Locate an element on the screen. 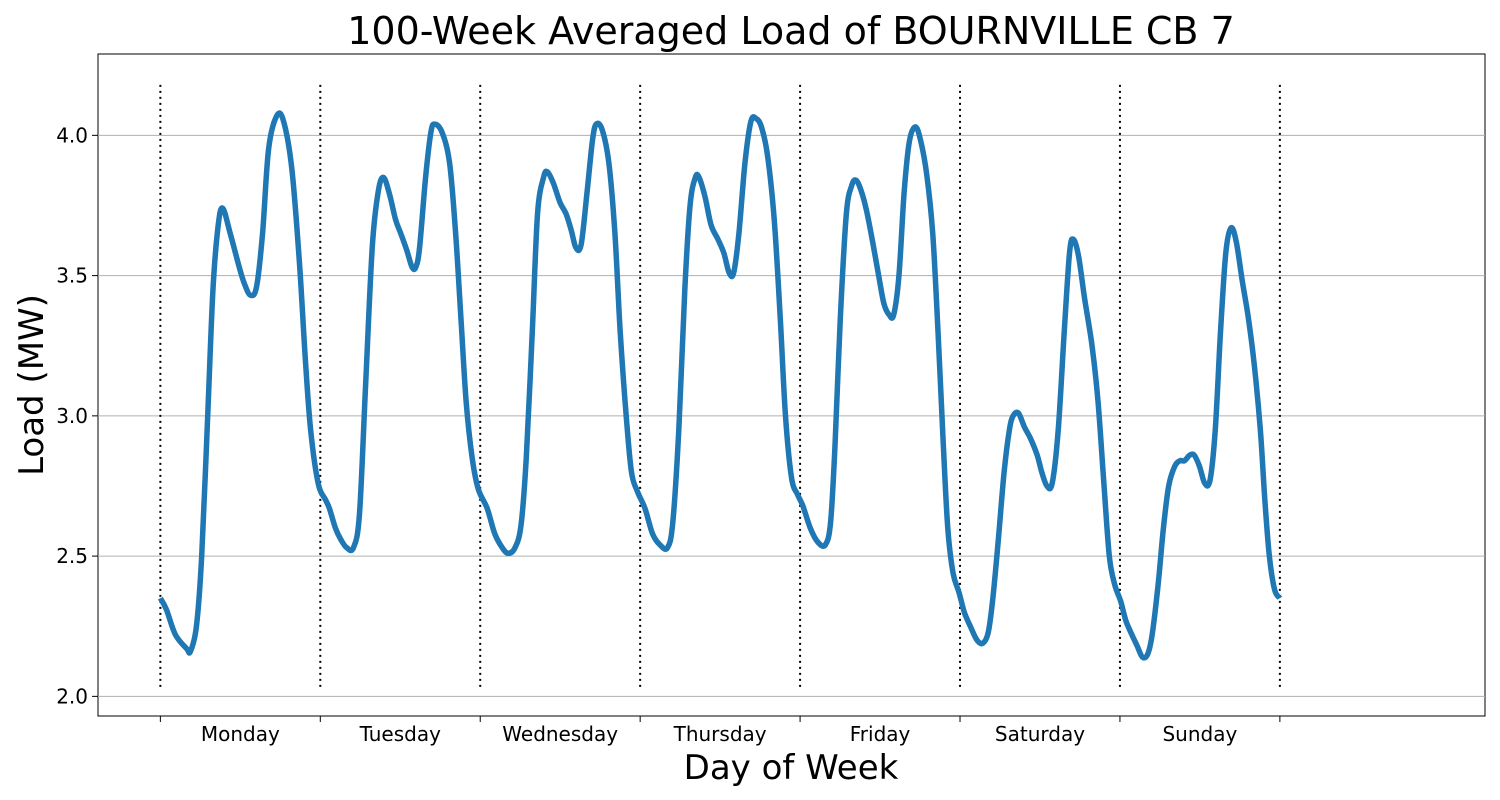 The image size is (1500, 800). x-tick-label: Saturday is located at coordinates (1040, 734).